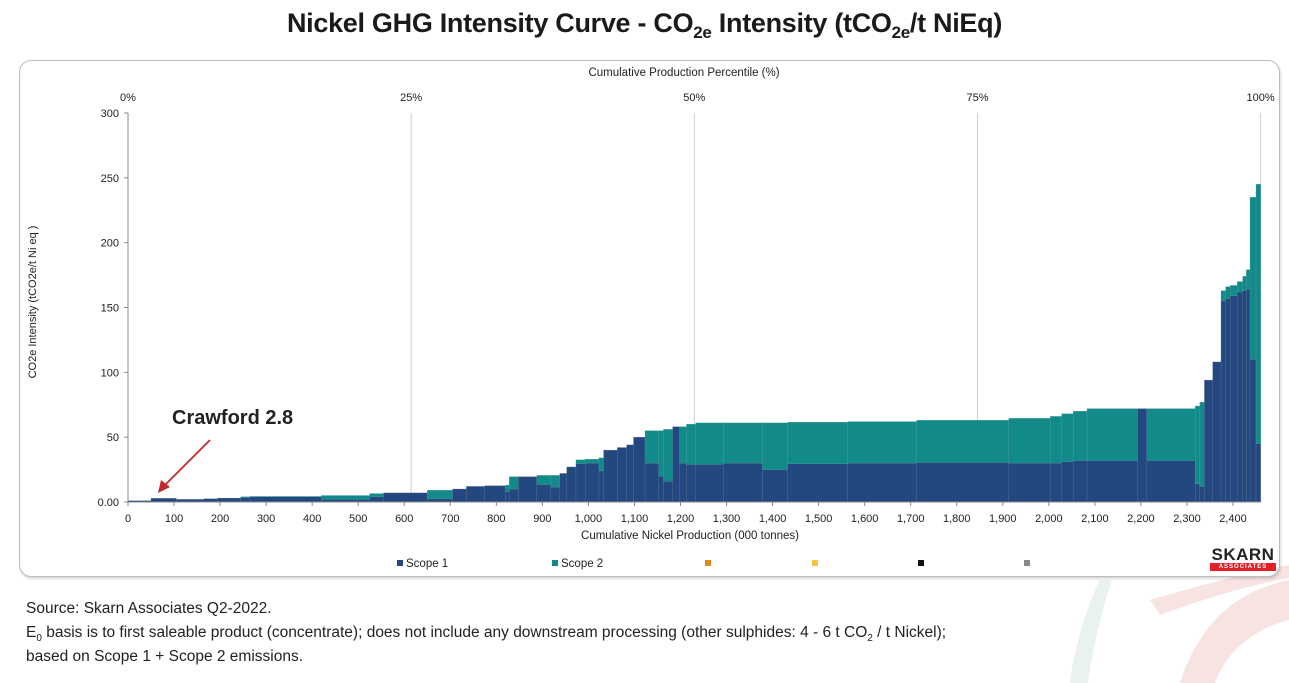 This screenshot has height=683, width=1289. Describe the element at coordinates (1187, 519) in the screenshot. I see `x-tick-label: 2,300` at that location.